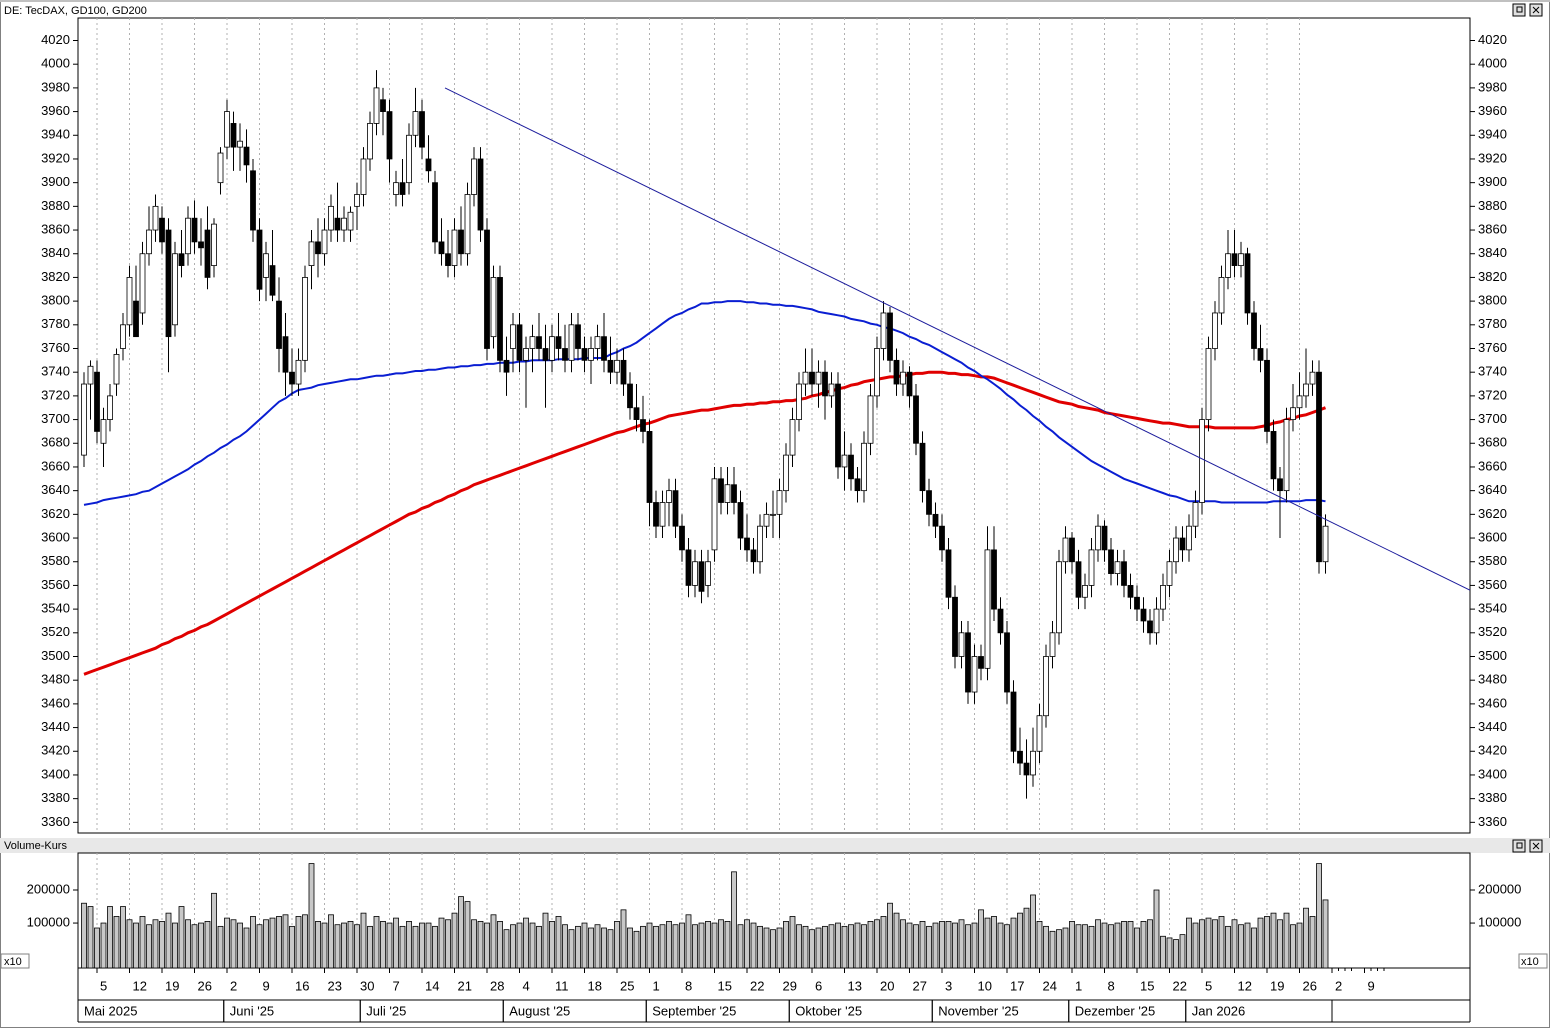  I want to click on y-tick-label: 3500, so click(55, 655).